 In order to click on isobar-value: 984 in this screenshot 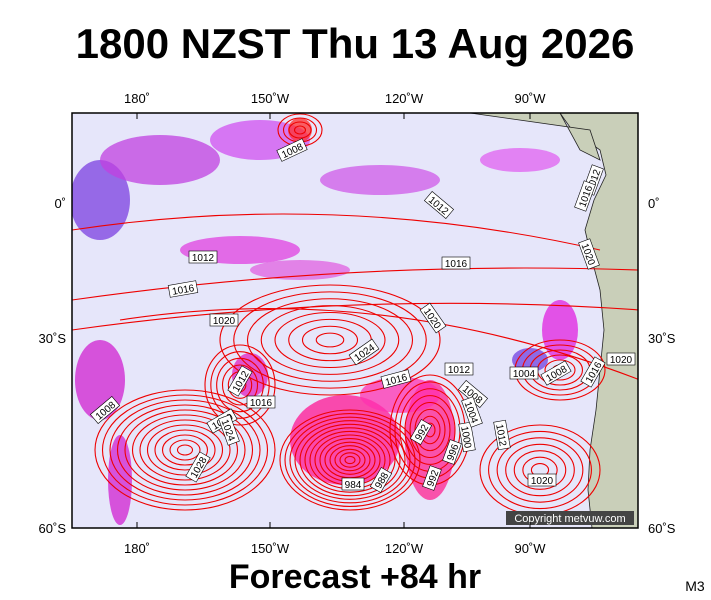, I will do `click(353, 485)`.